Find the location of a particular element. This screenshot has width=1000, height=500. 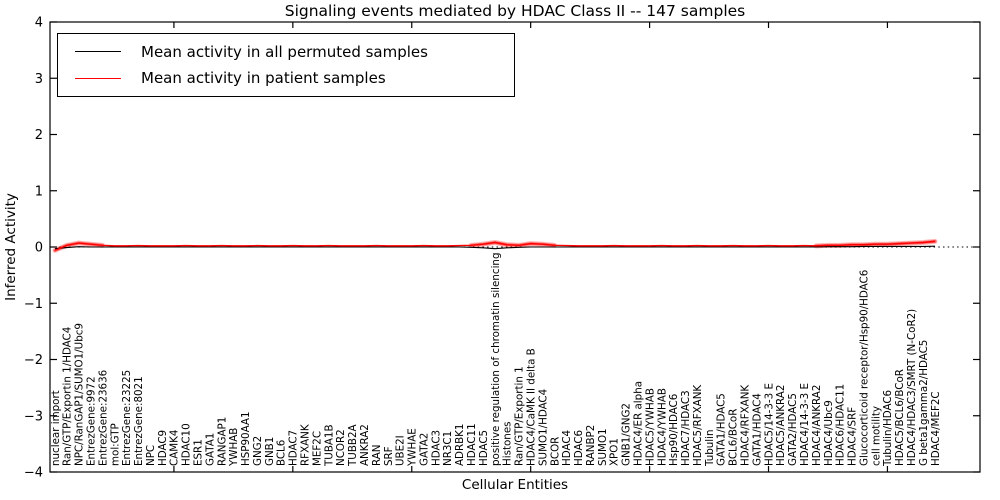

x-category-label: RANBP2 is located at coordinates (591, 445).